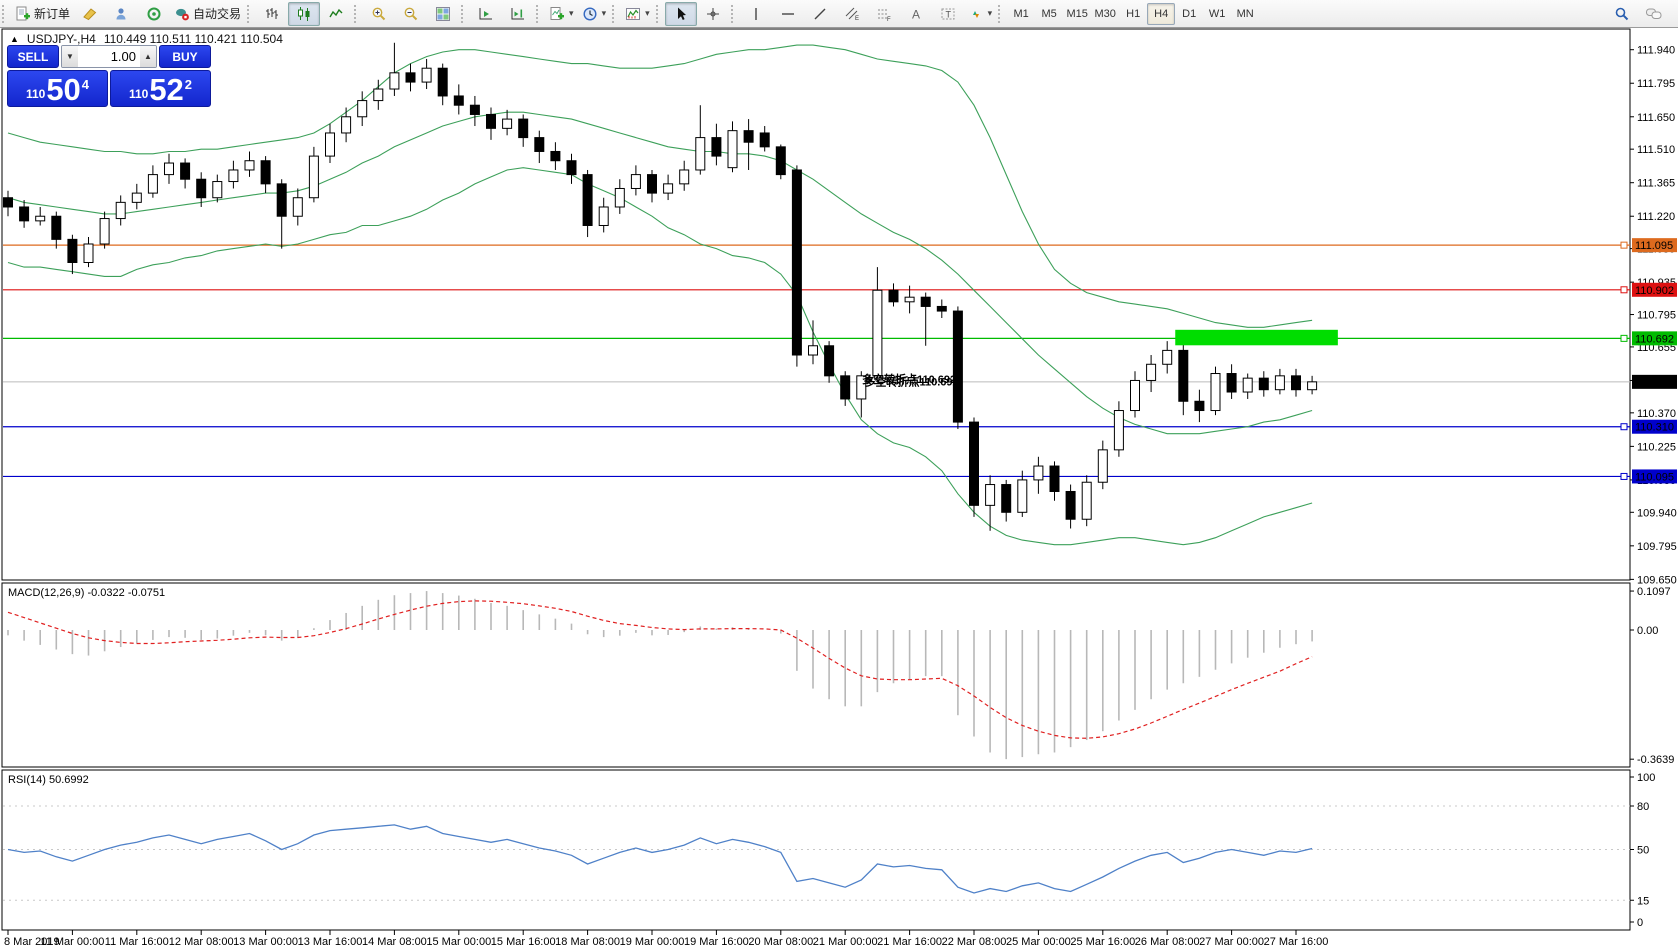 The width and height of the screenshot is (1678, 947). What do you see at coordinates (680, 13) in the screenshot?
I see `cursor-button` at bounding box center [680, 13].